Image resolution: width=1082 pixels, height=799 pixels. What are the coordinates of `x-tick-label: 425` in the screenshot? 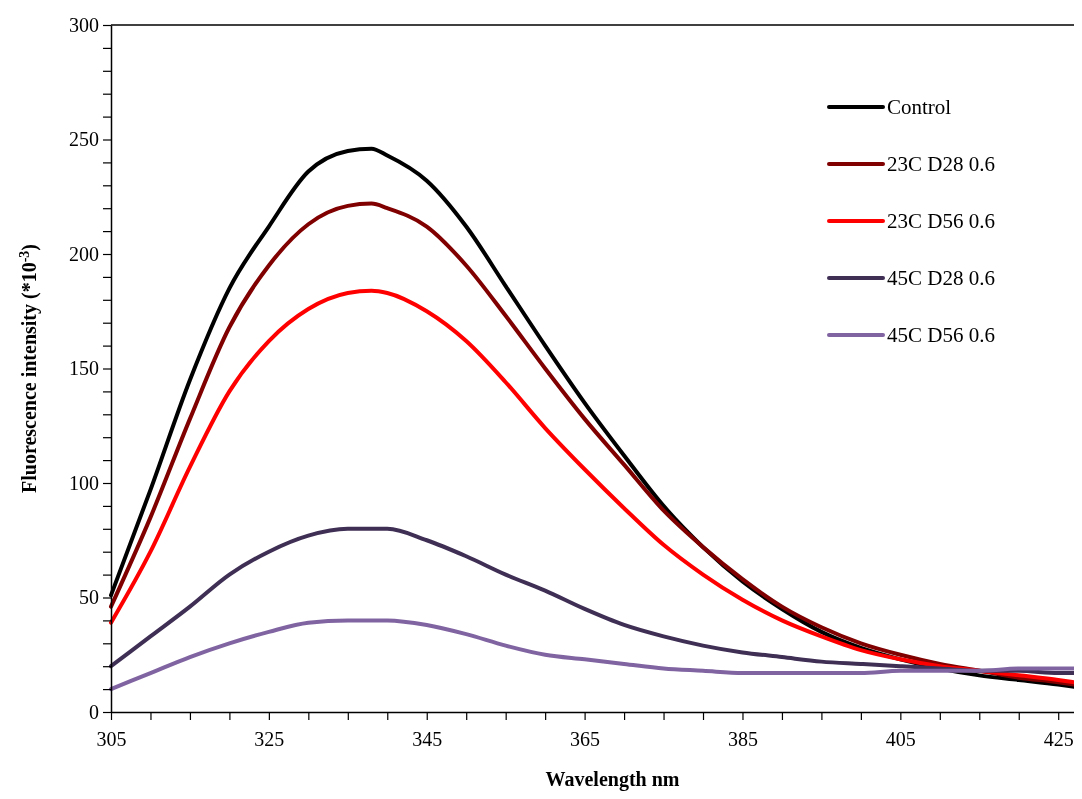 It's located at (1058, 739).